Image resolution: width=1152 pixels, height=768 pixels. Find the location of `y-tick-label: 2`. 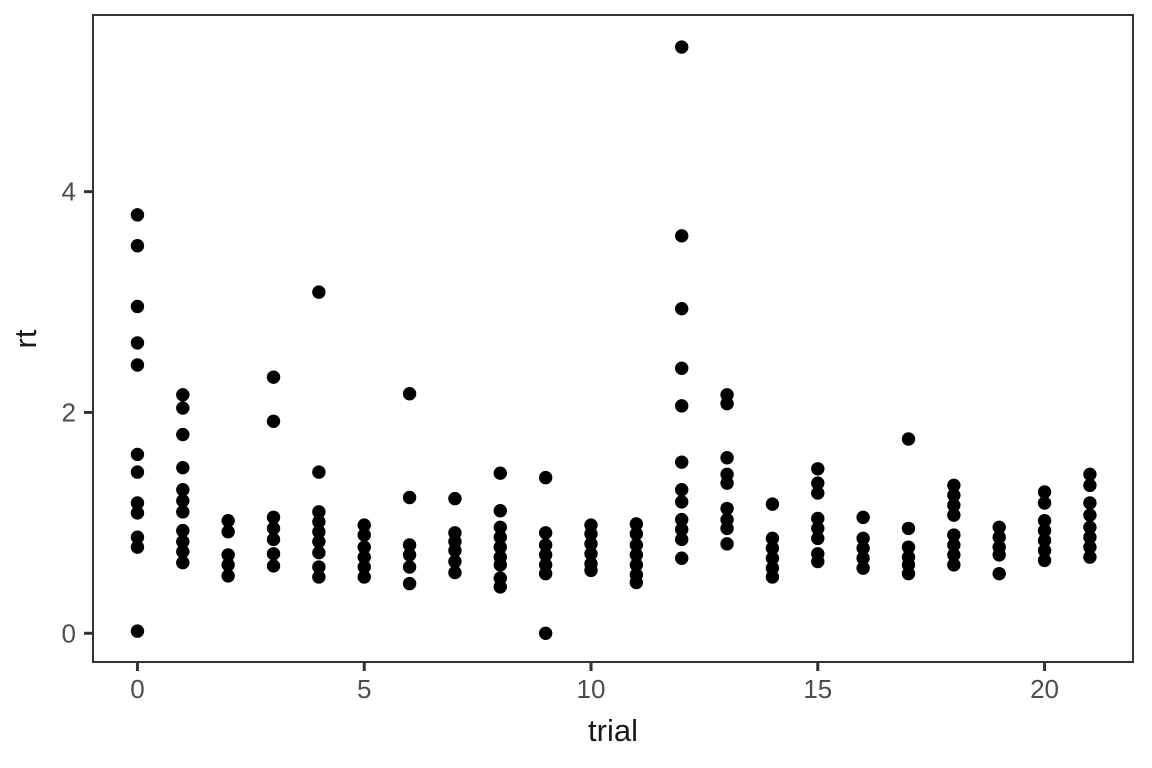

y-tick-label: 2 is located at coordinates (69, 412).